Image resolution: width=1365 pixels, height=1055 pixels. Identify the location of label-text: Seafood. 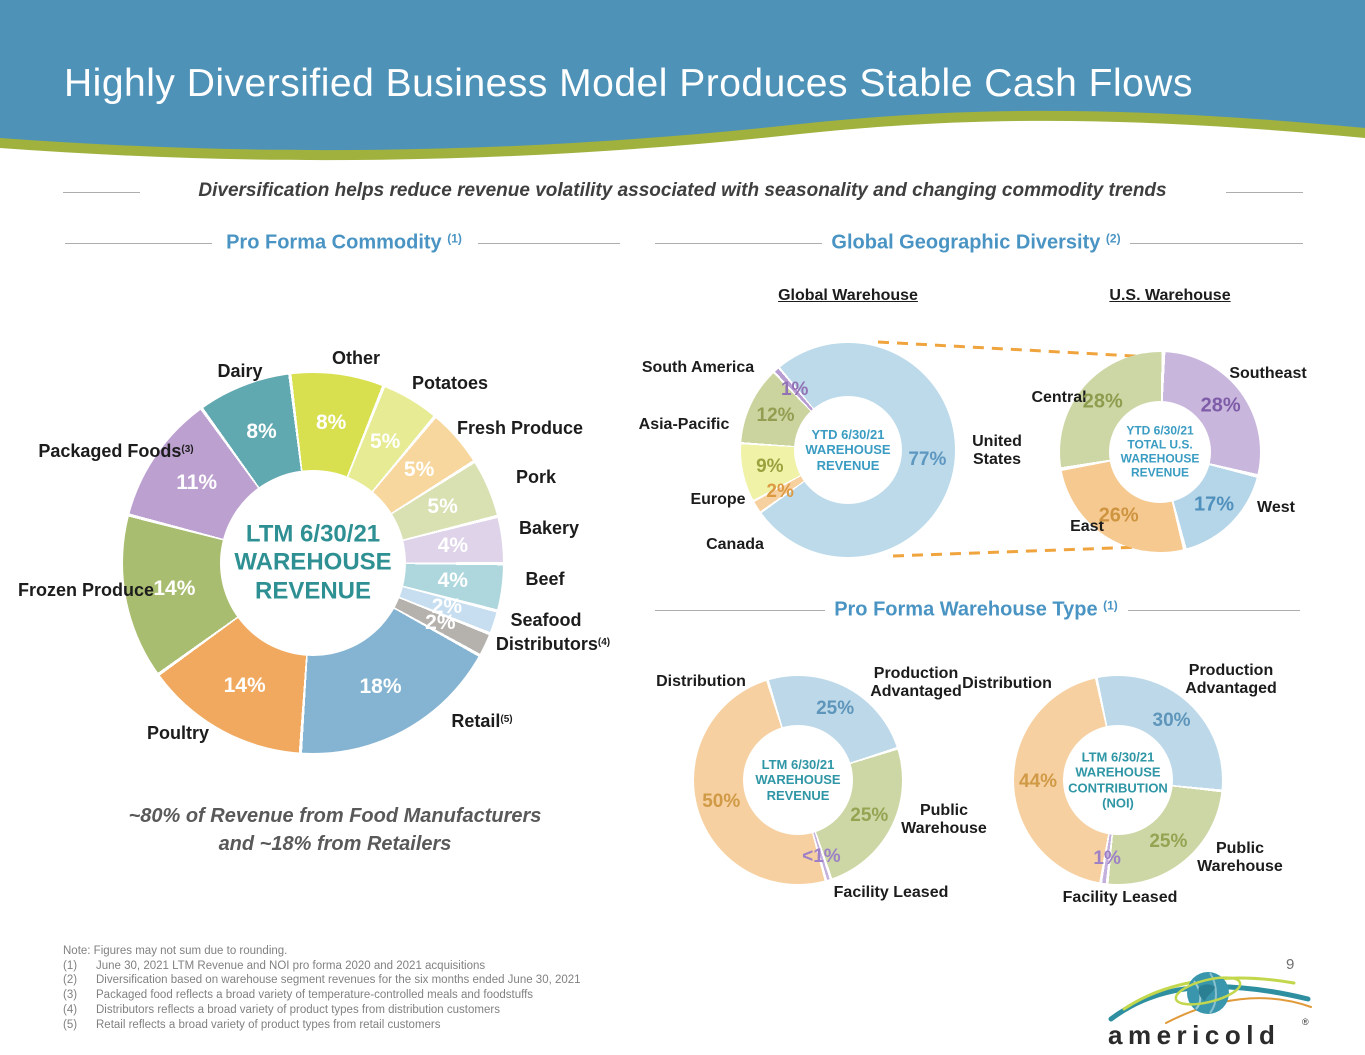
(546, 619).